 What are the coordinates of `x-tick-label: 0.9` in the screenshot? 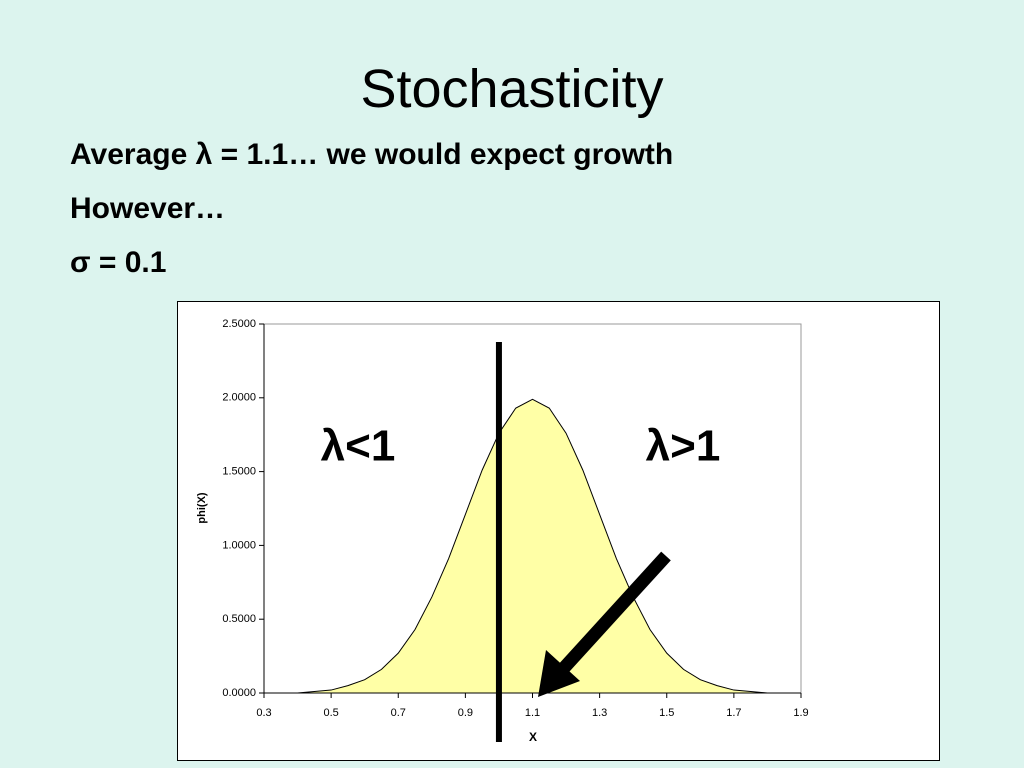 It's located at (465, 713).